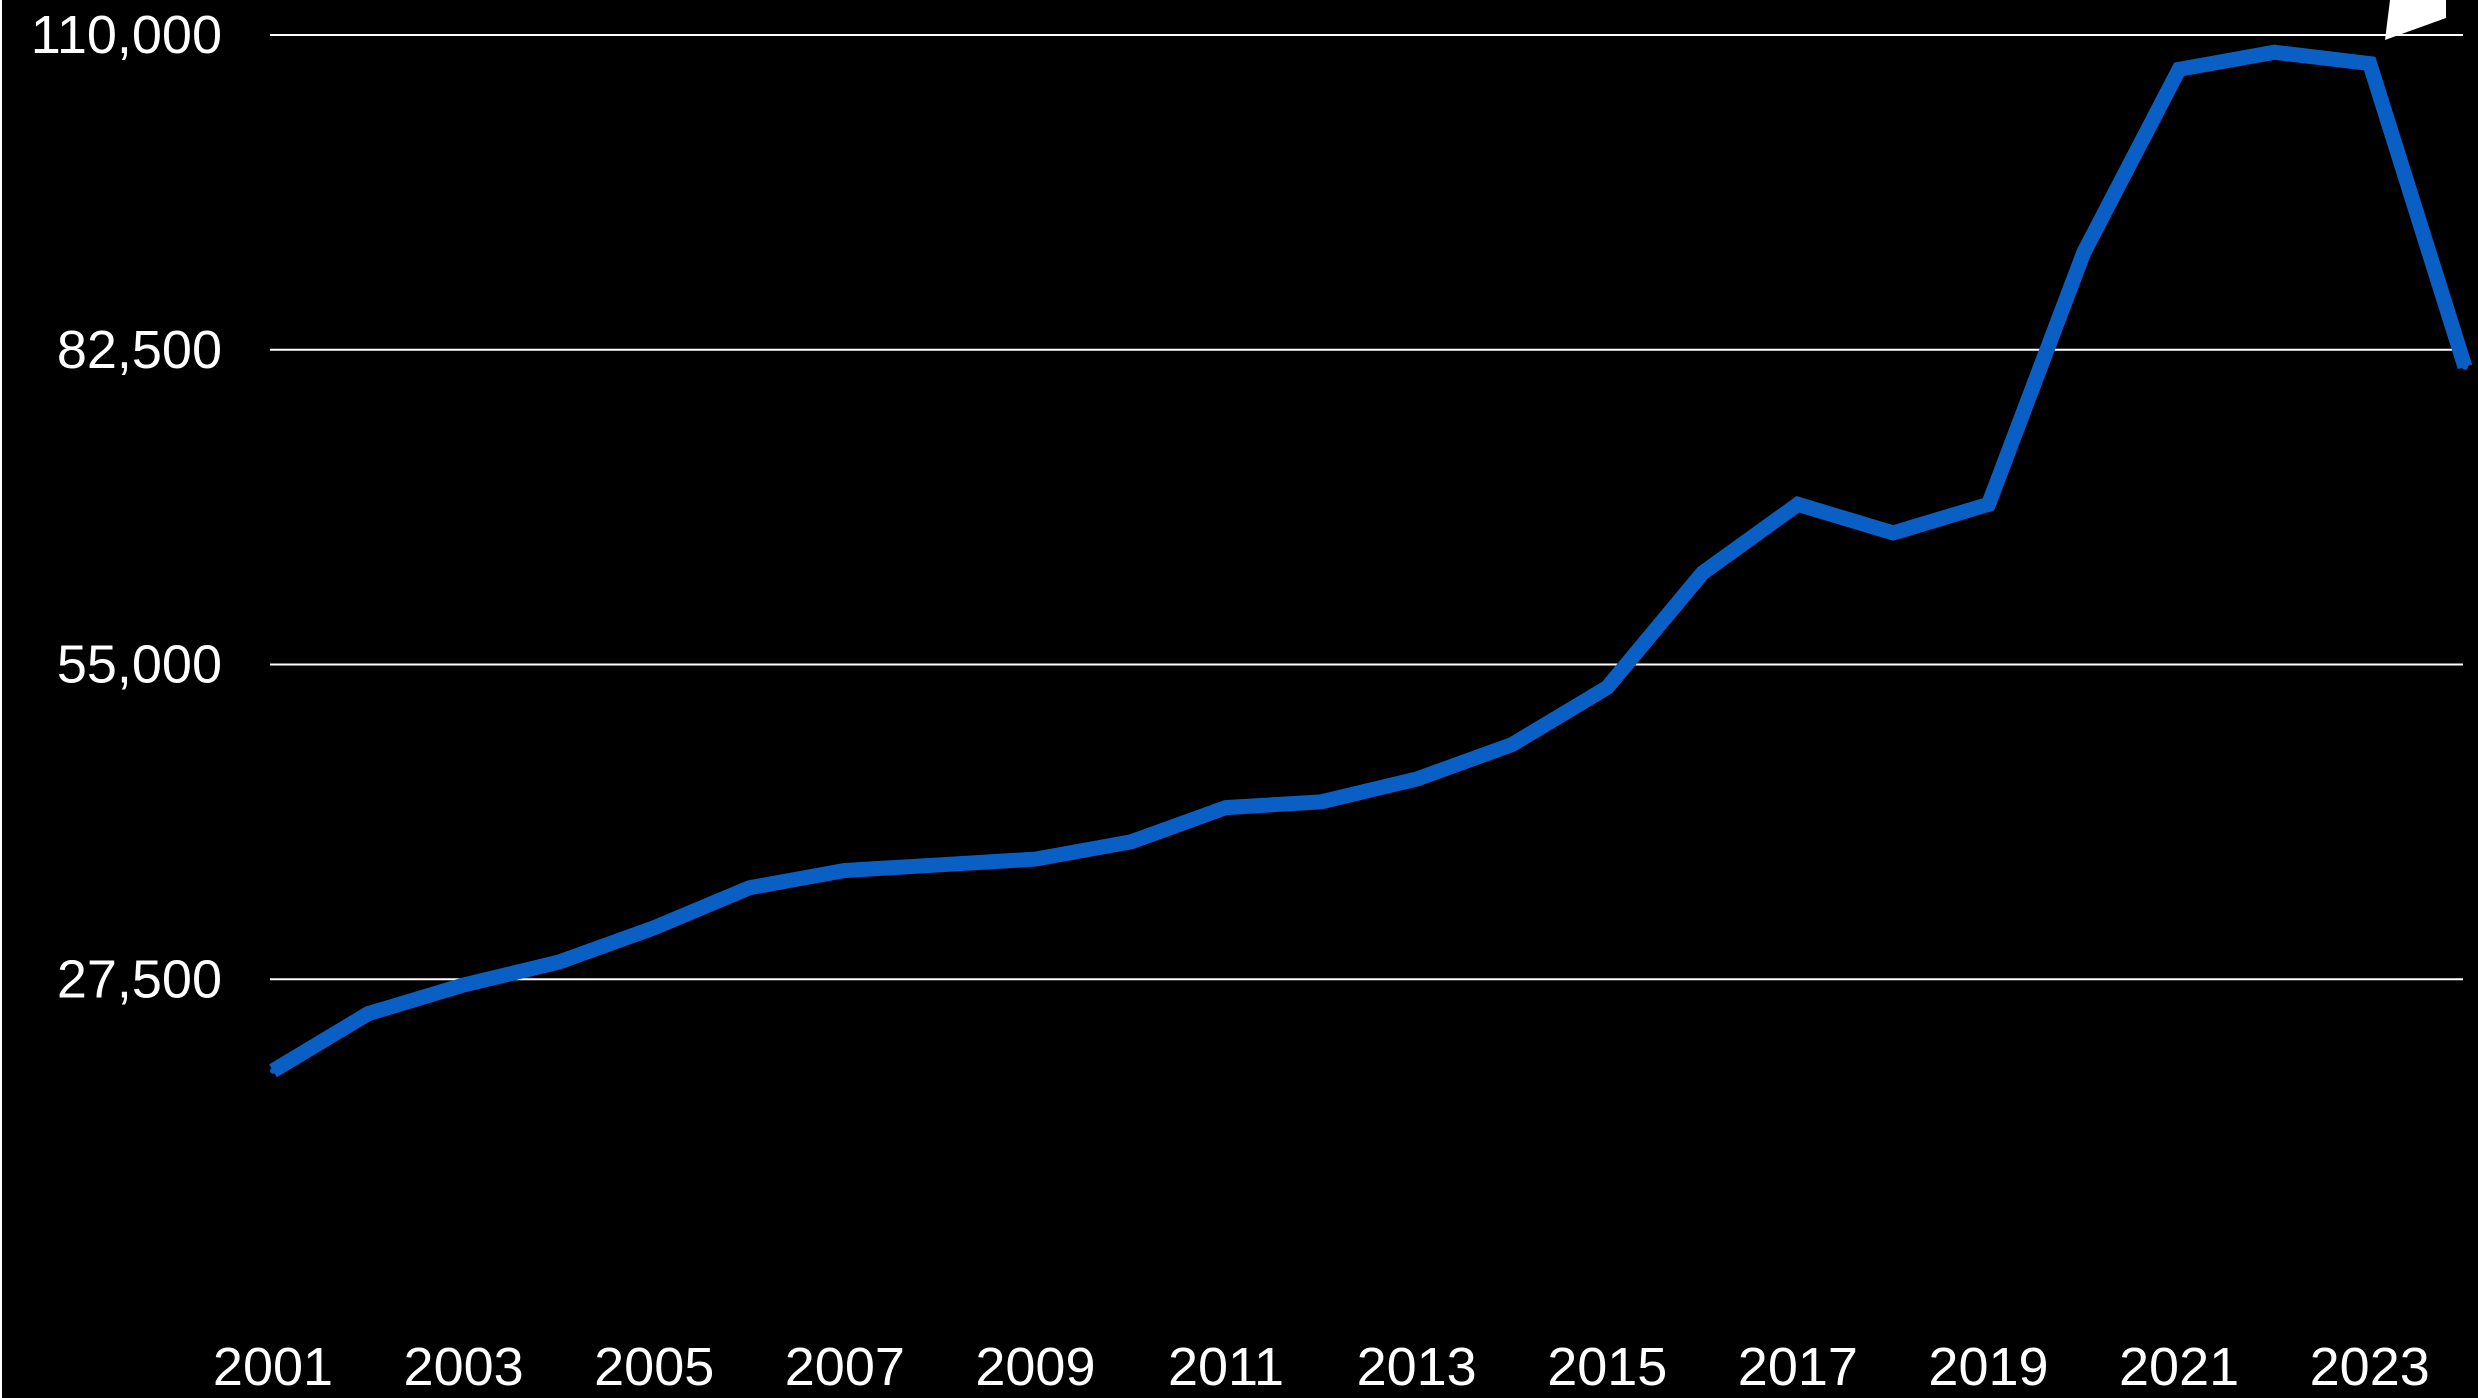  Describe the element at coordinates (2274, 52) in the screenshot. I see `data-point-2022` at that location.